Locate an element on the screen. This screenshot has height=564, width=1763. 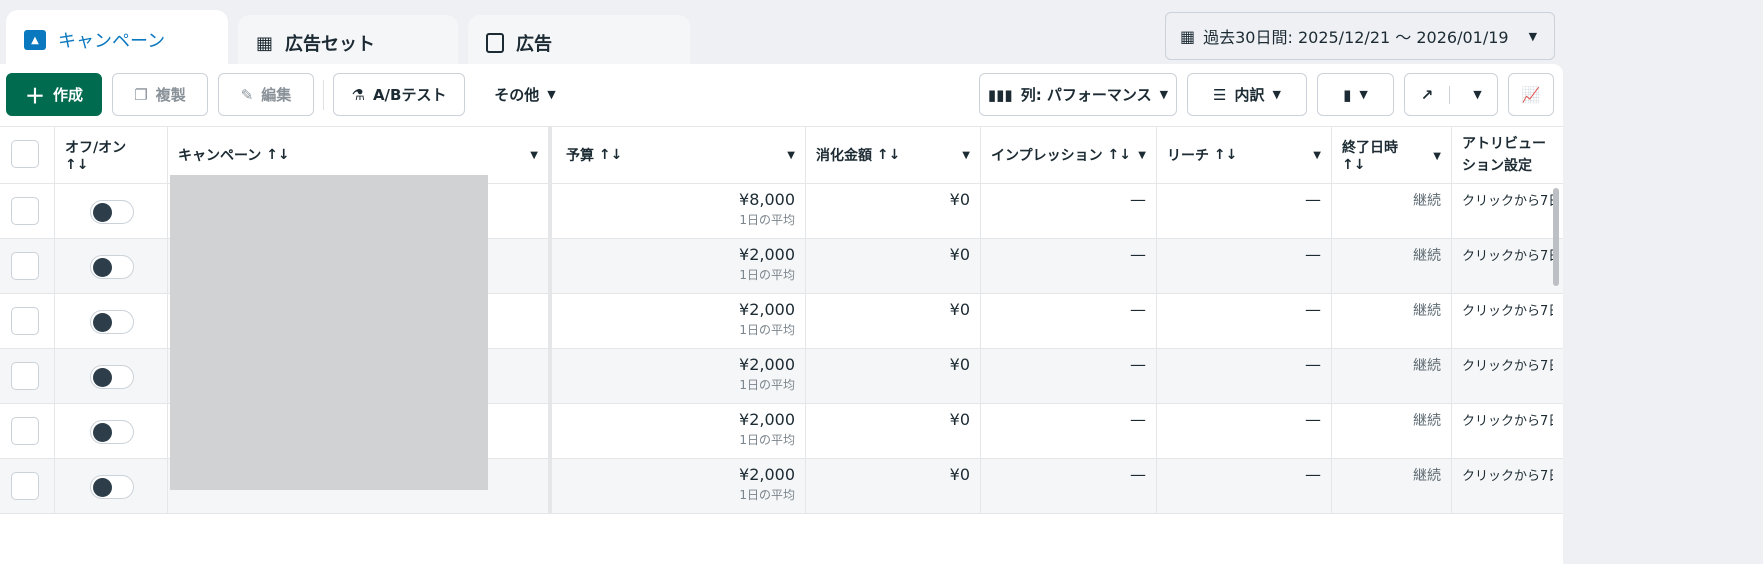
tab-ad-sets: ▦ 広告セット is located at coordinates (348, 43).